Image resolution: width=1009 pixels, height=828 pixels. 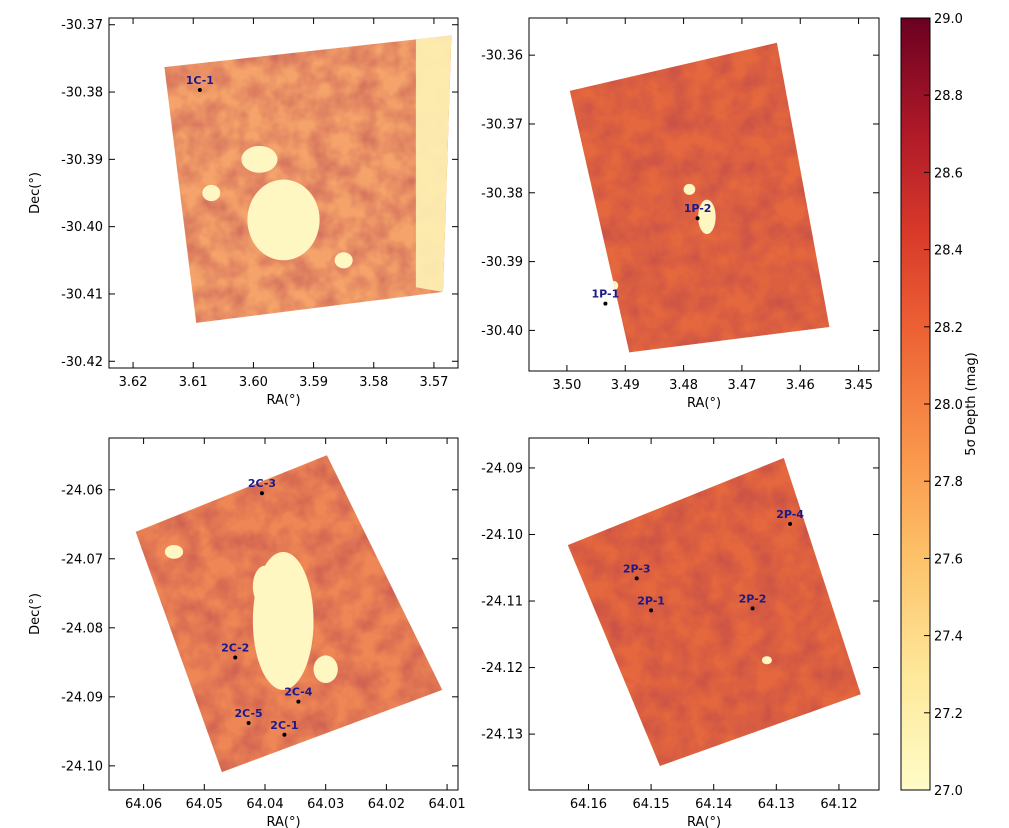 What do you see at coordinates (502, 735) in the screenshot?
I see `y-tick-label: -24.13` at bounding box center [502, 735].